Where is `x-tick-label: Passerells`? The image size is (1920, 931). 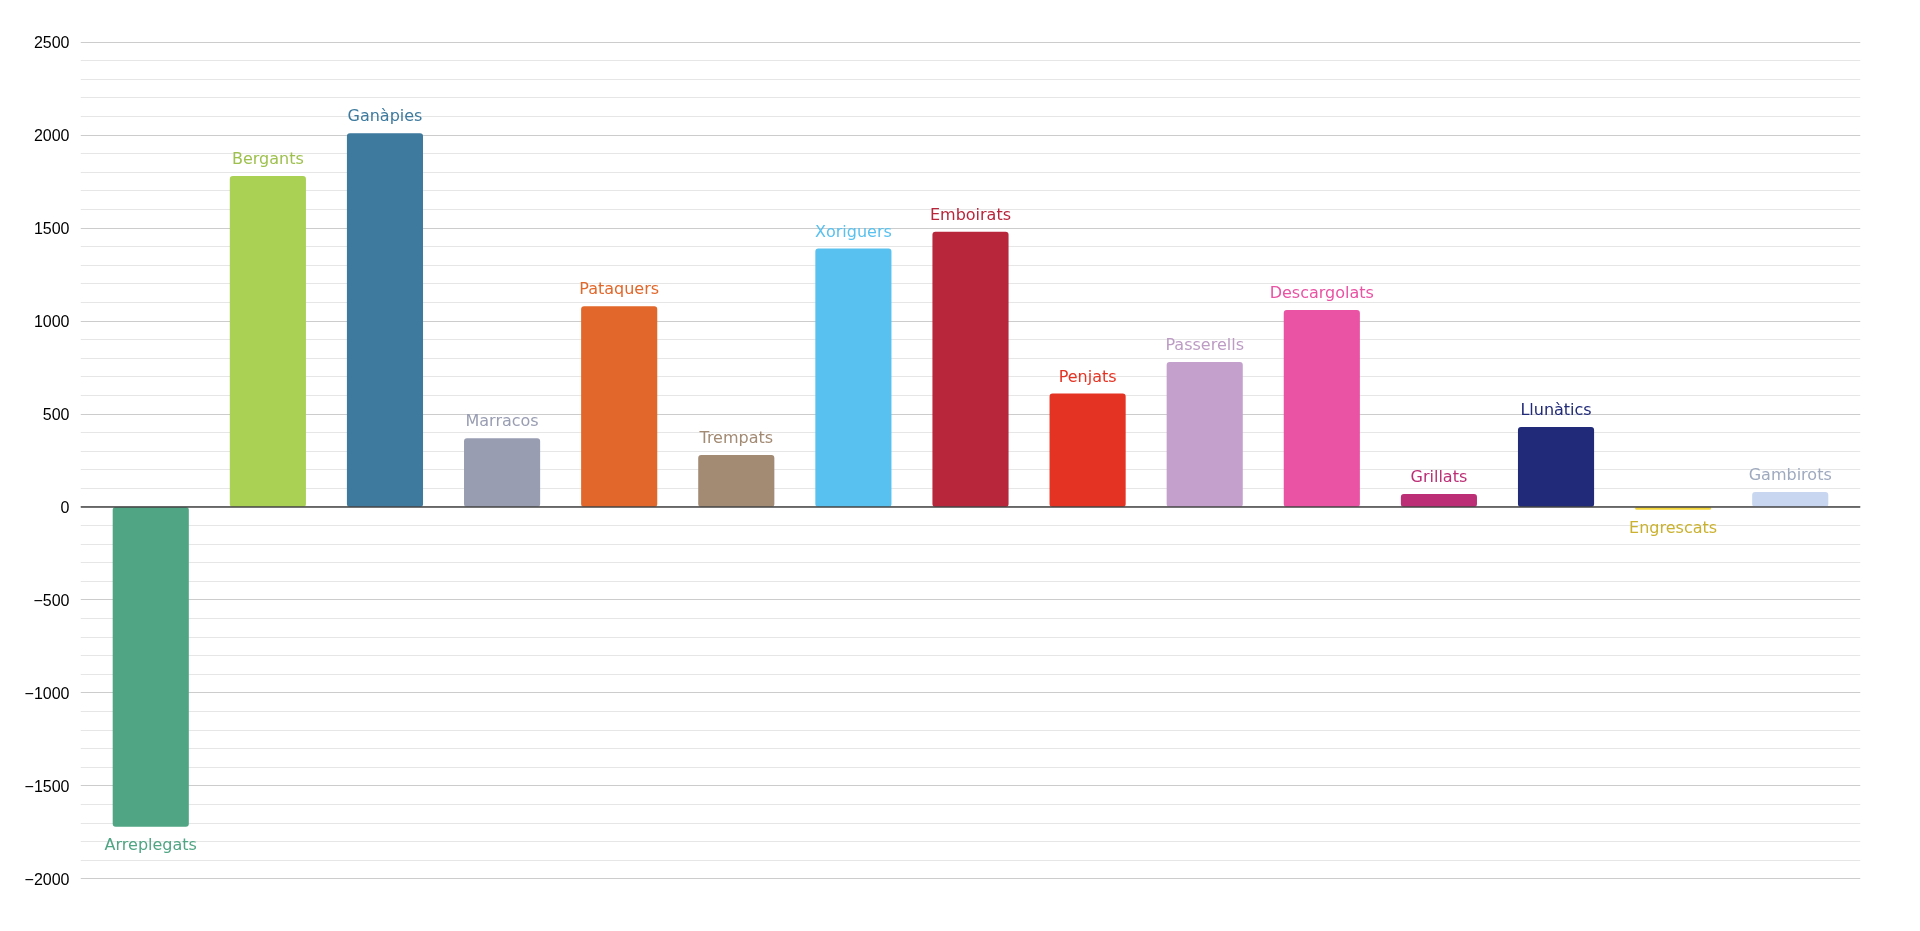
x-tick-label: Passerells is located at coordinates (1204, 344).